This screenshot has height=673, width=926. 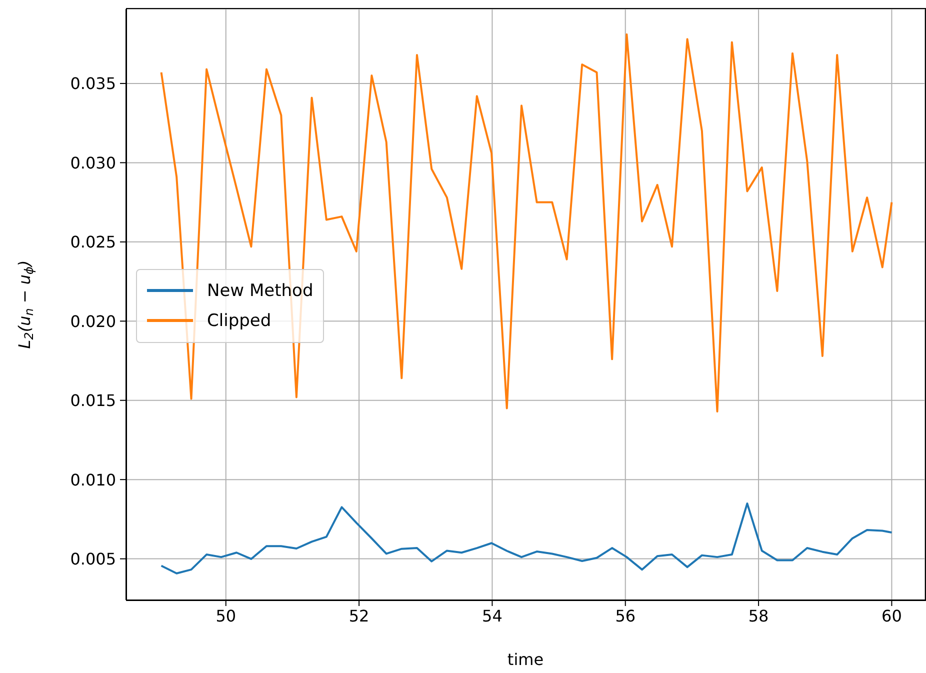 What do you see at coordinates (492, 616) in the screenshot?
I see `x-tick-label: 54` at bounding box center [492, 616].